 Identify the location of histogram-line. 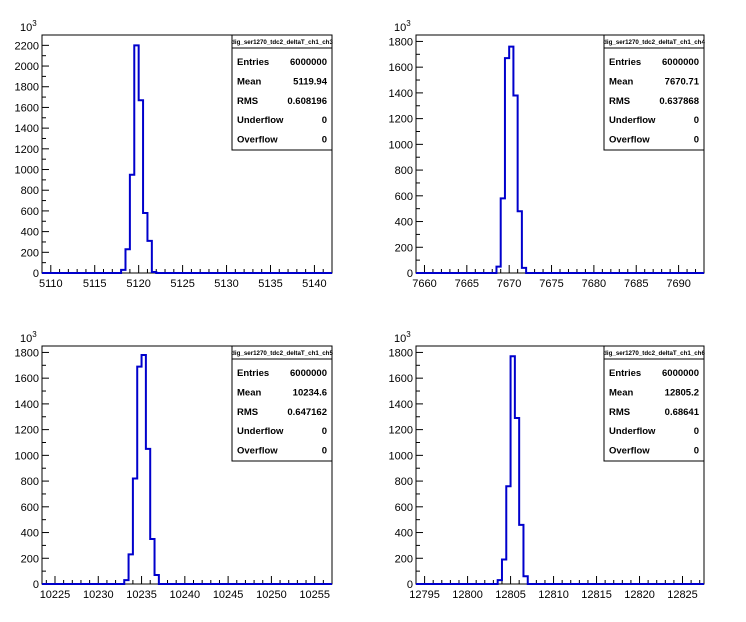
(187, 469).